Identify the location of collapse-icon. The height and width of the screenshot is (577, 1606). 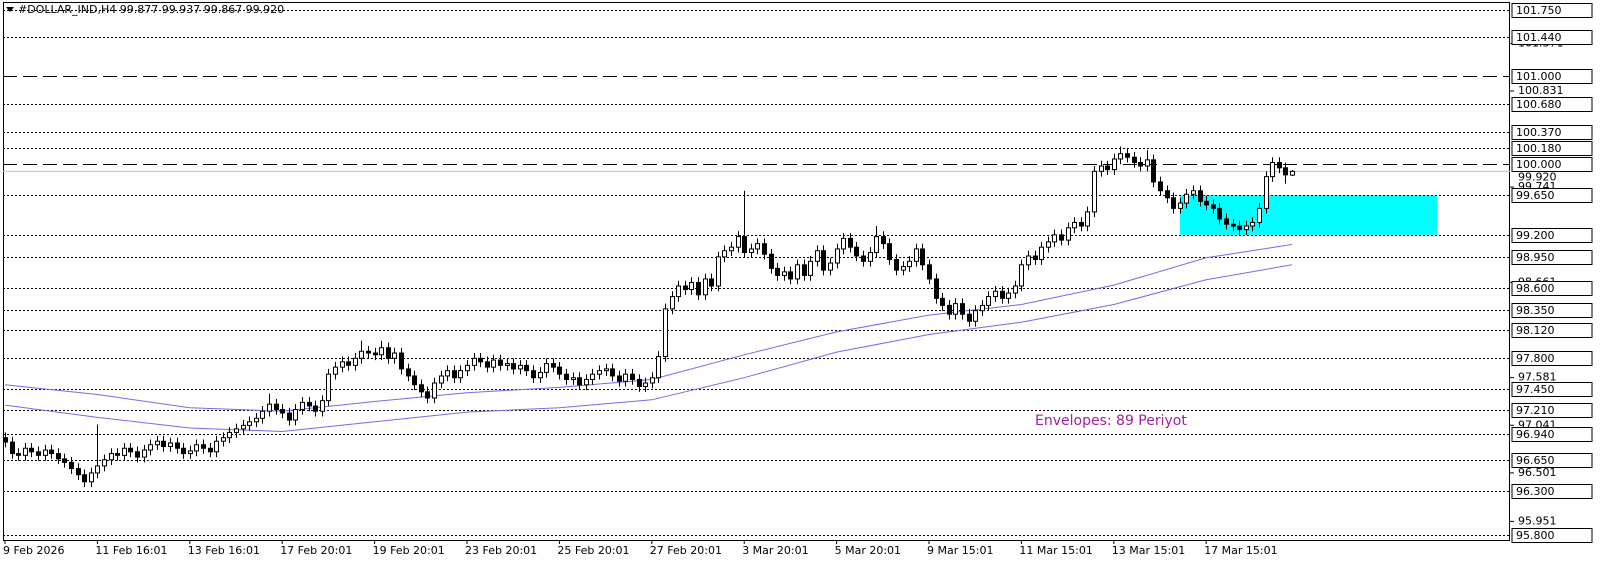
(10, 9).